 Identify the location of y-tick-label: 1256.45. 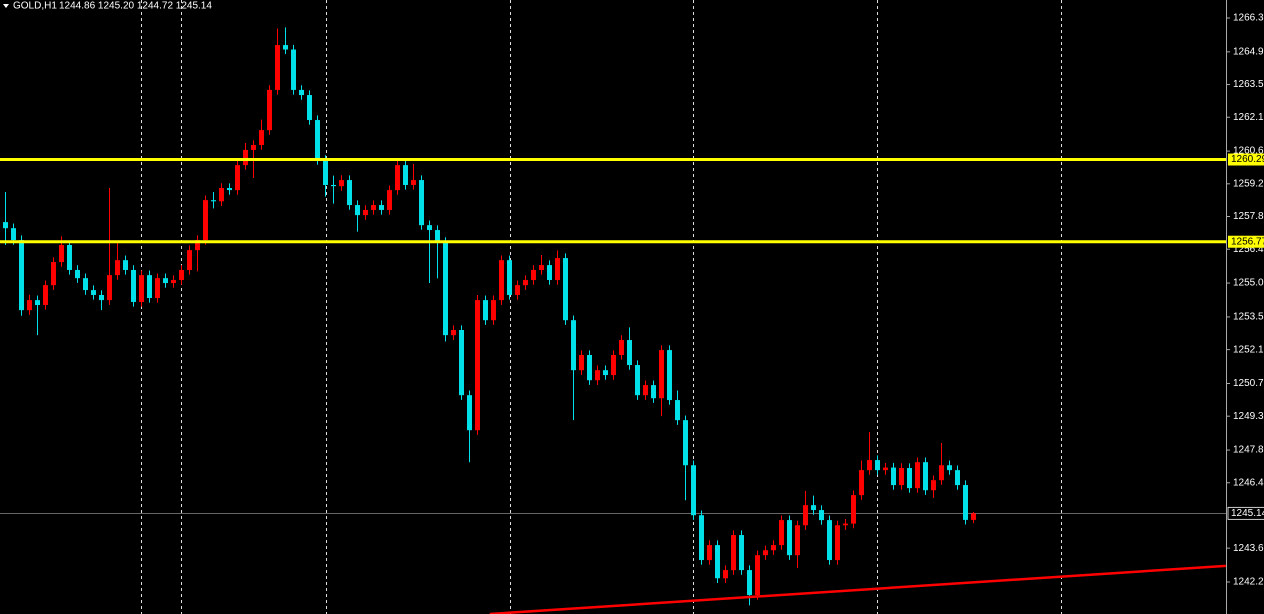
(1248, 249).